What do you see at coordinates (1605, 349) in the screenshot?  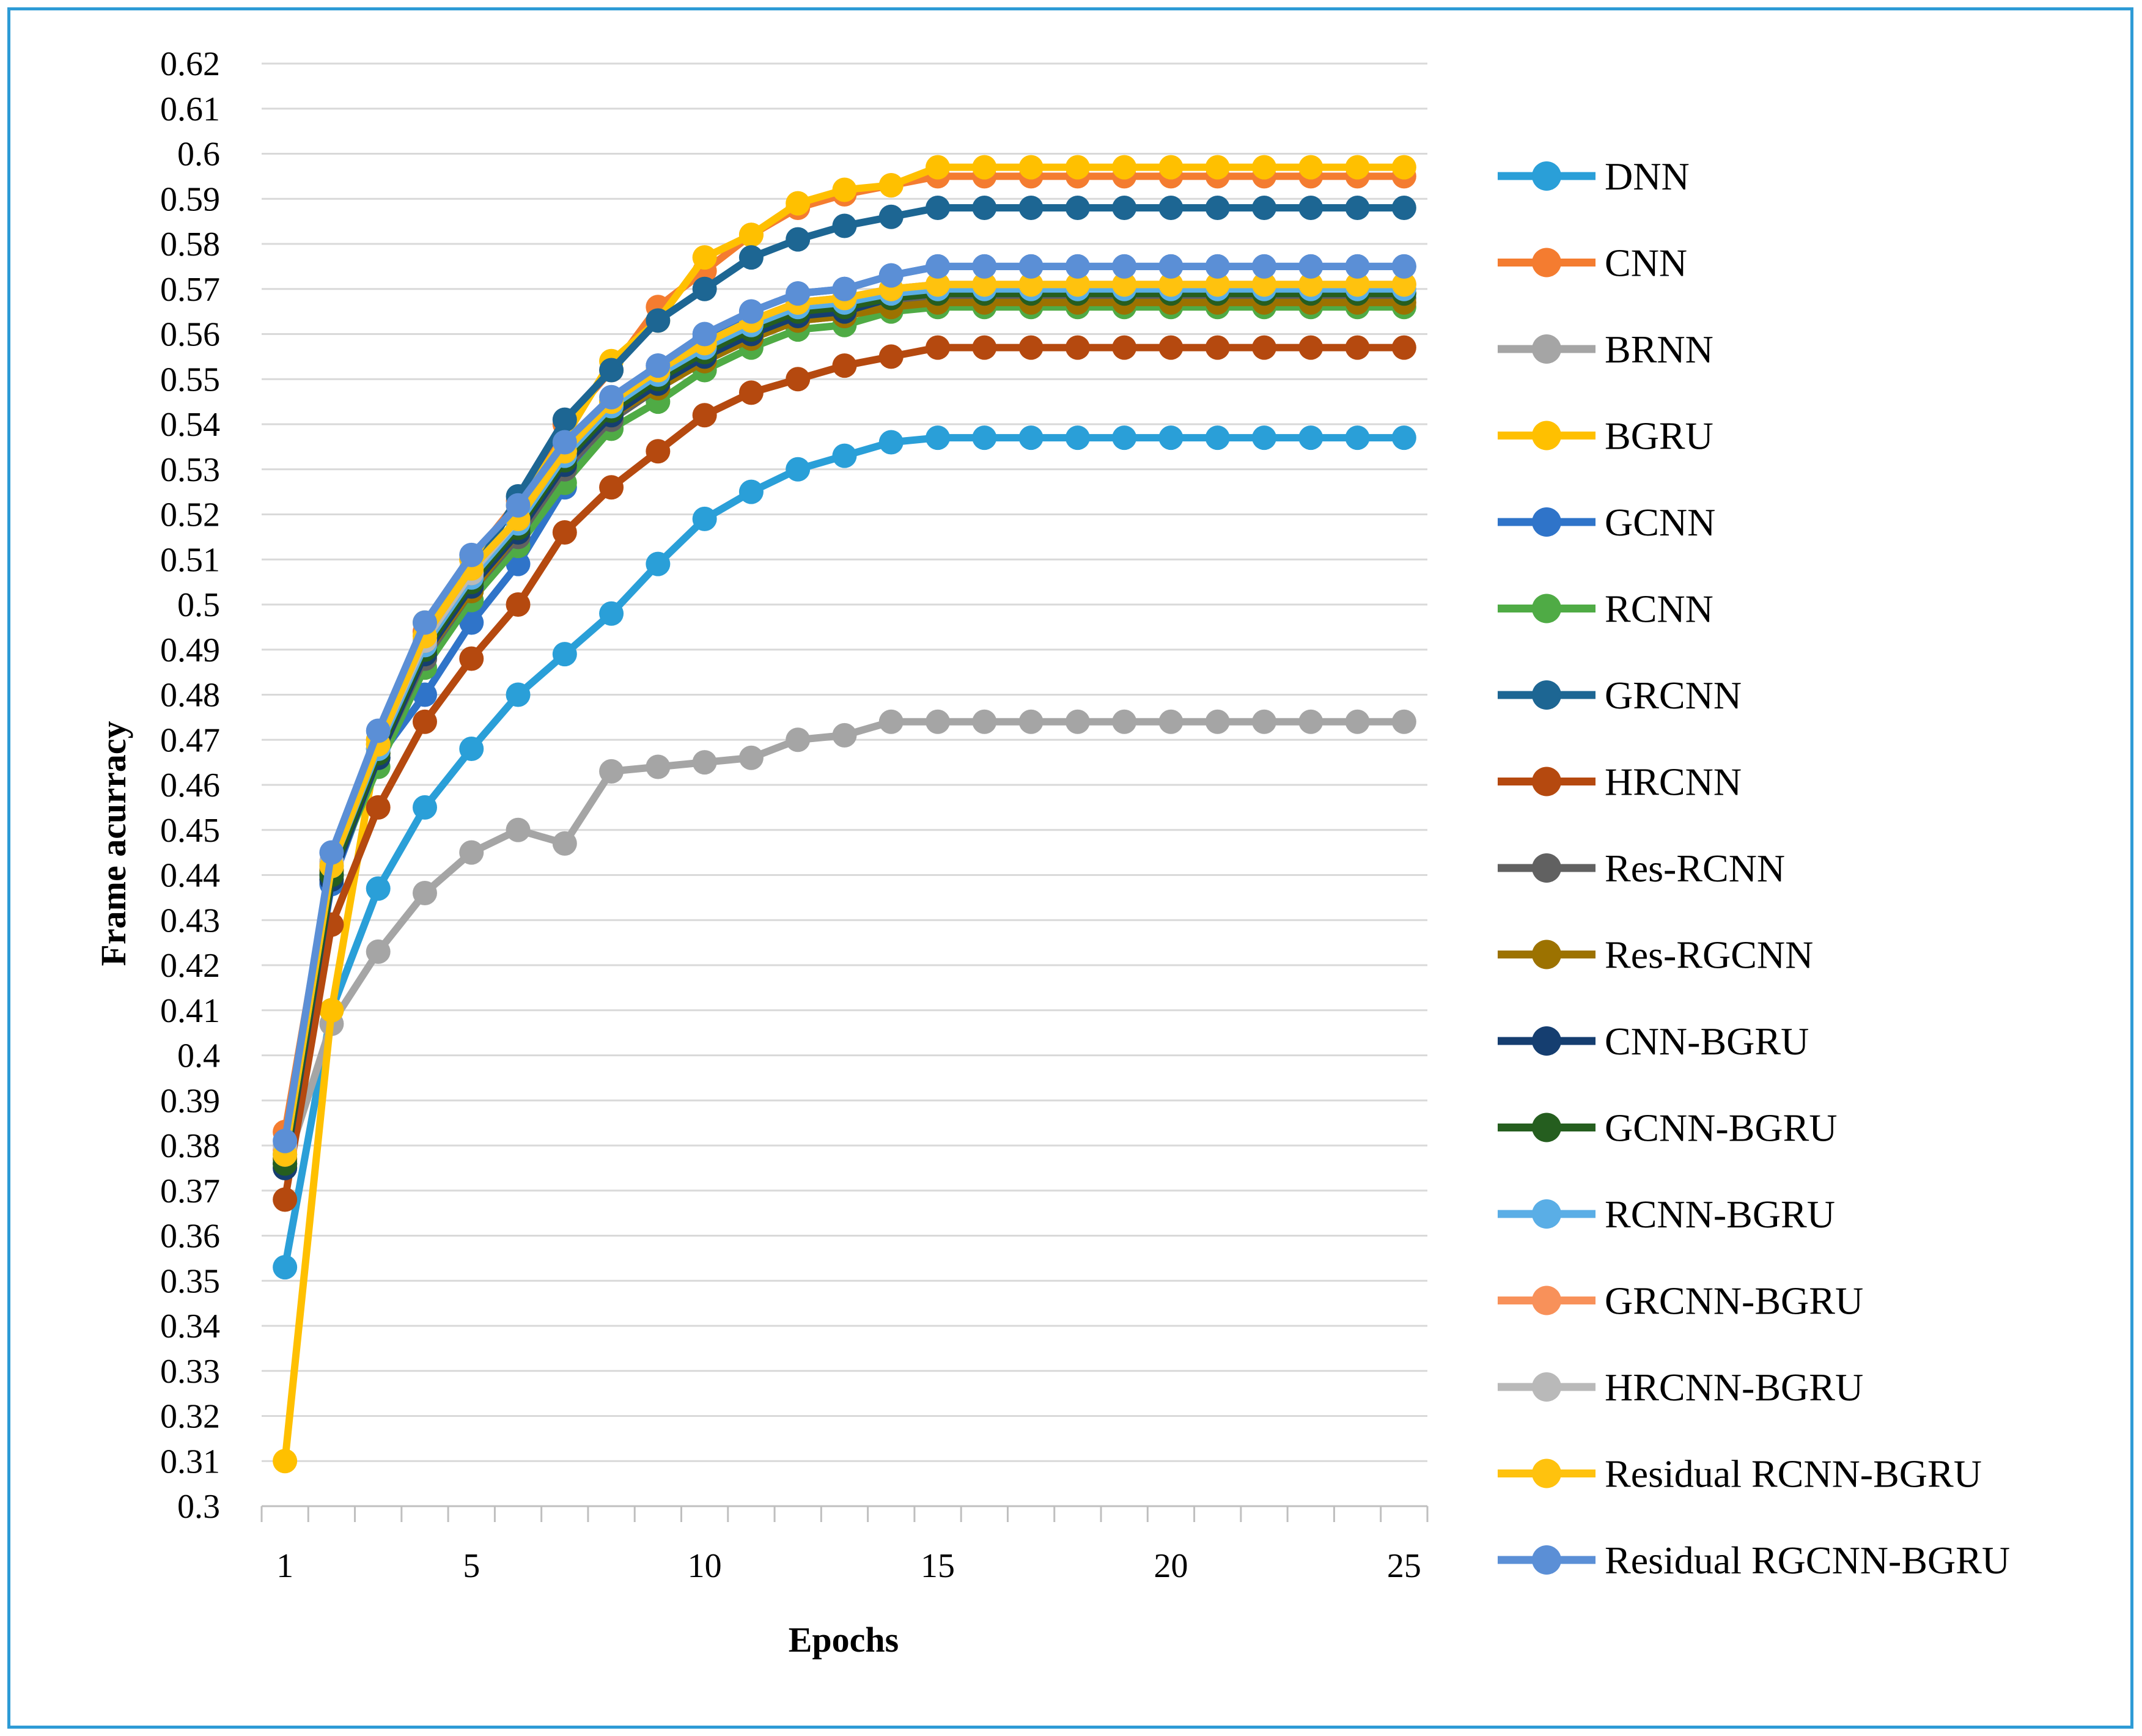 I see `legend-item: BRNN` at bounding box center [1605, 349].